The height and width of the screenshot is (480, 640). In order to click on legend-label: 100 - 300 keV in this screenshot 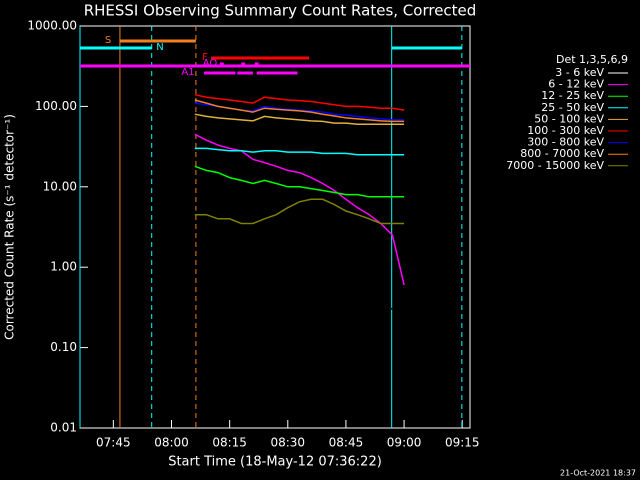, I will do `click(565, 130)`.